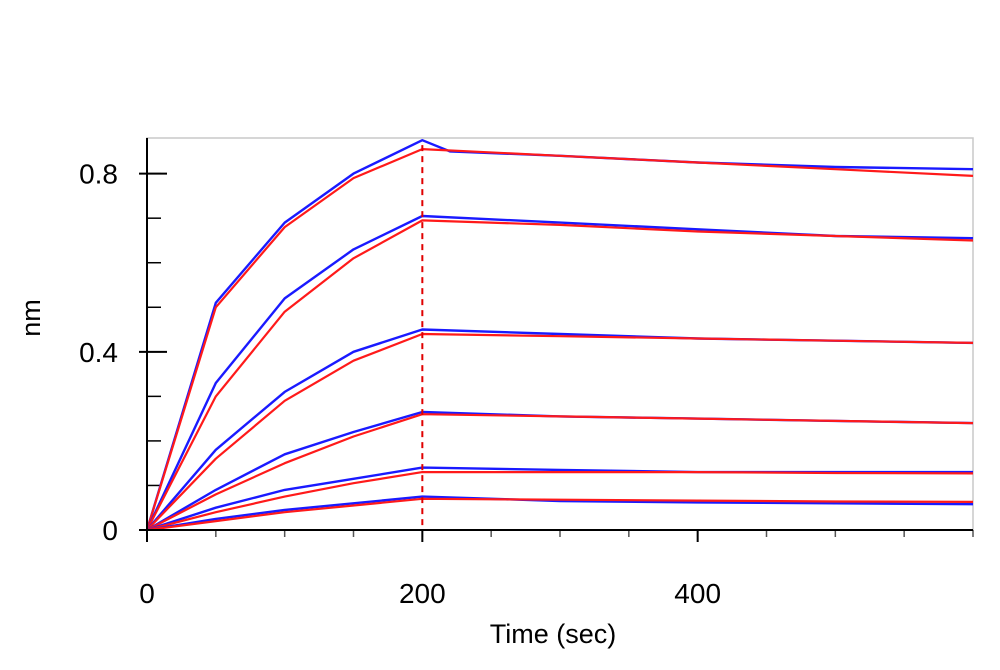 The height and width of the screenshot is (670, 1000). I want to click on y-tick-label: 0.4, so click(98, 352).